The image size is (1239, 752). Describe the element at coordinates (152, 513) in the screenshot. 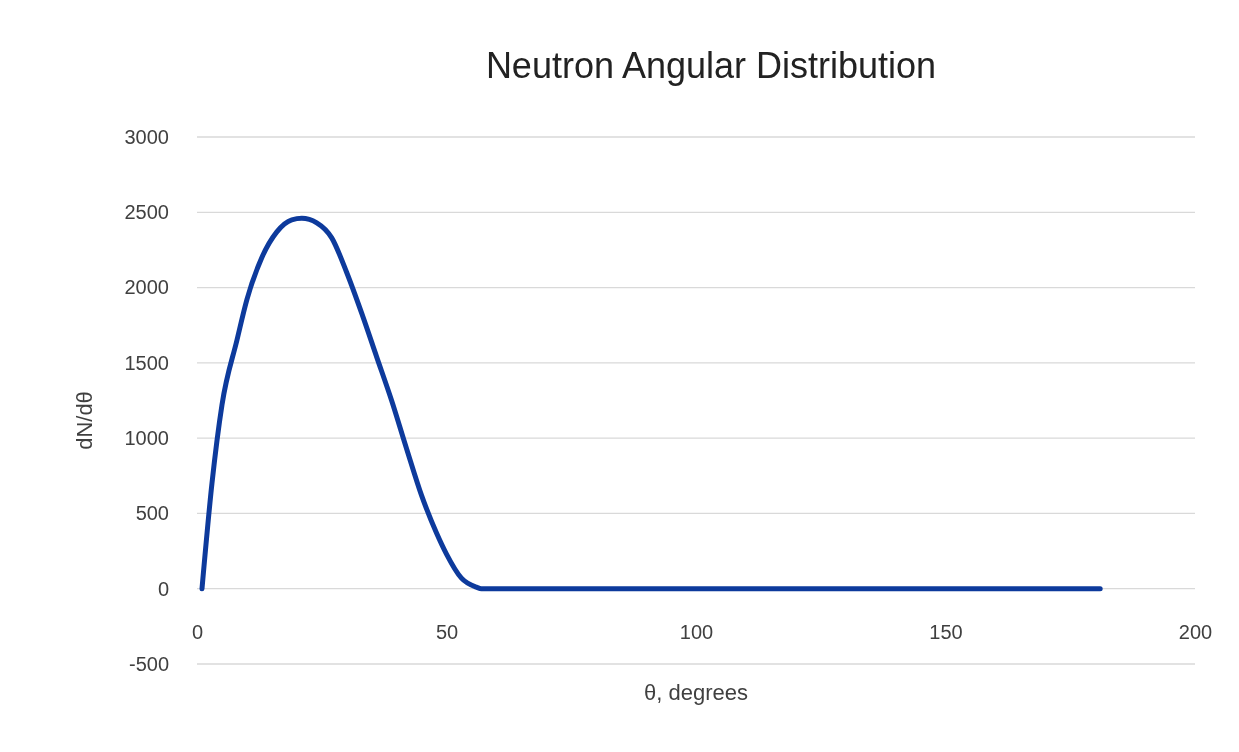

I see `y-tick-label: 500` at that location.